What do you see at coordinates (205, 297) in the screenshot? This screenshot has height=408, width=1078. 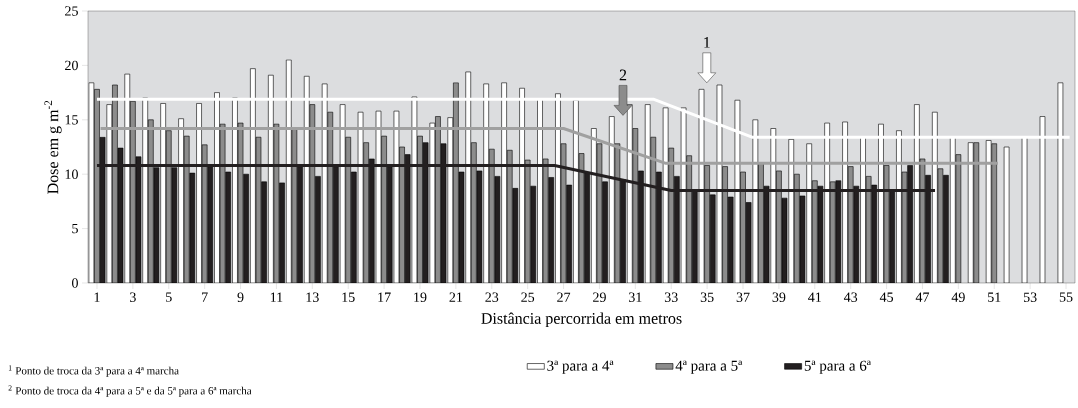 I see `x-tick-label: 7` at bounding box center [205, 297].